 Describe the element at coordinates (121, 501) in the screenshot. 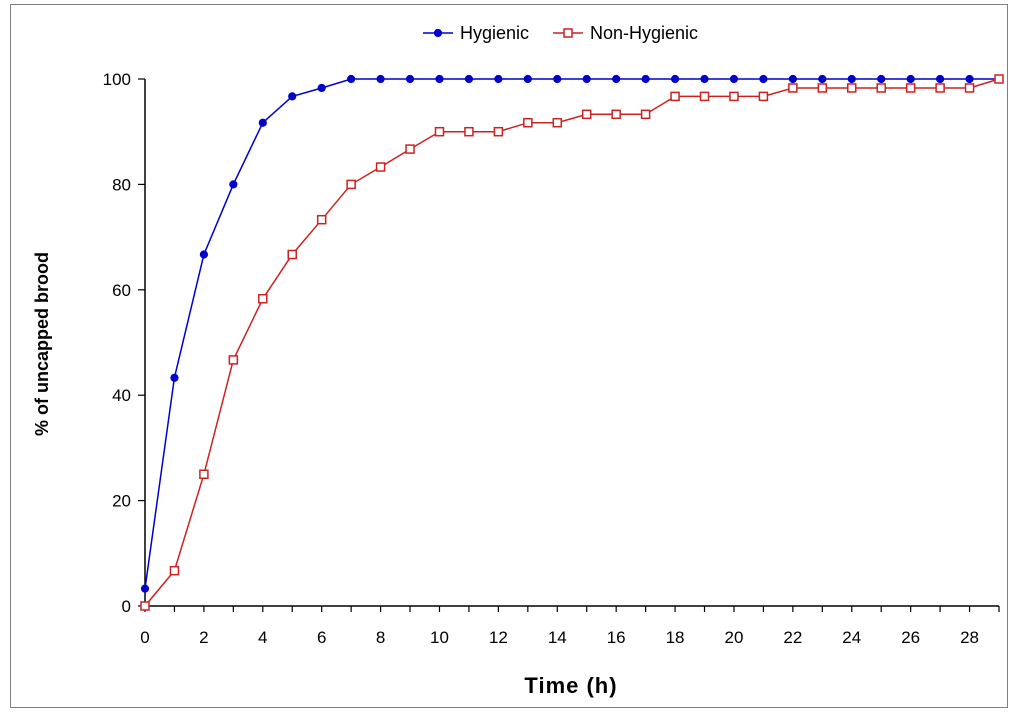

I see `y-tick-label: 20` at that location.